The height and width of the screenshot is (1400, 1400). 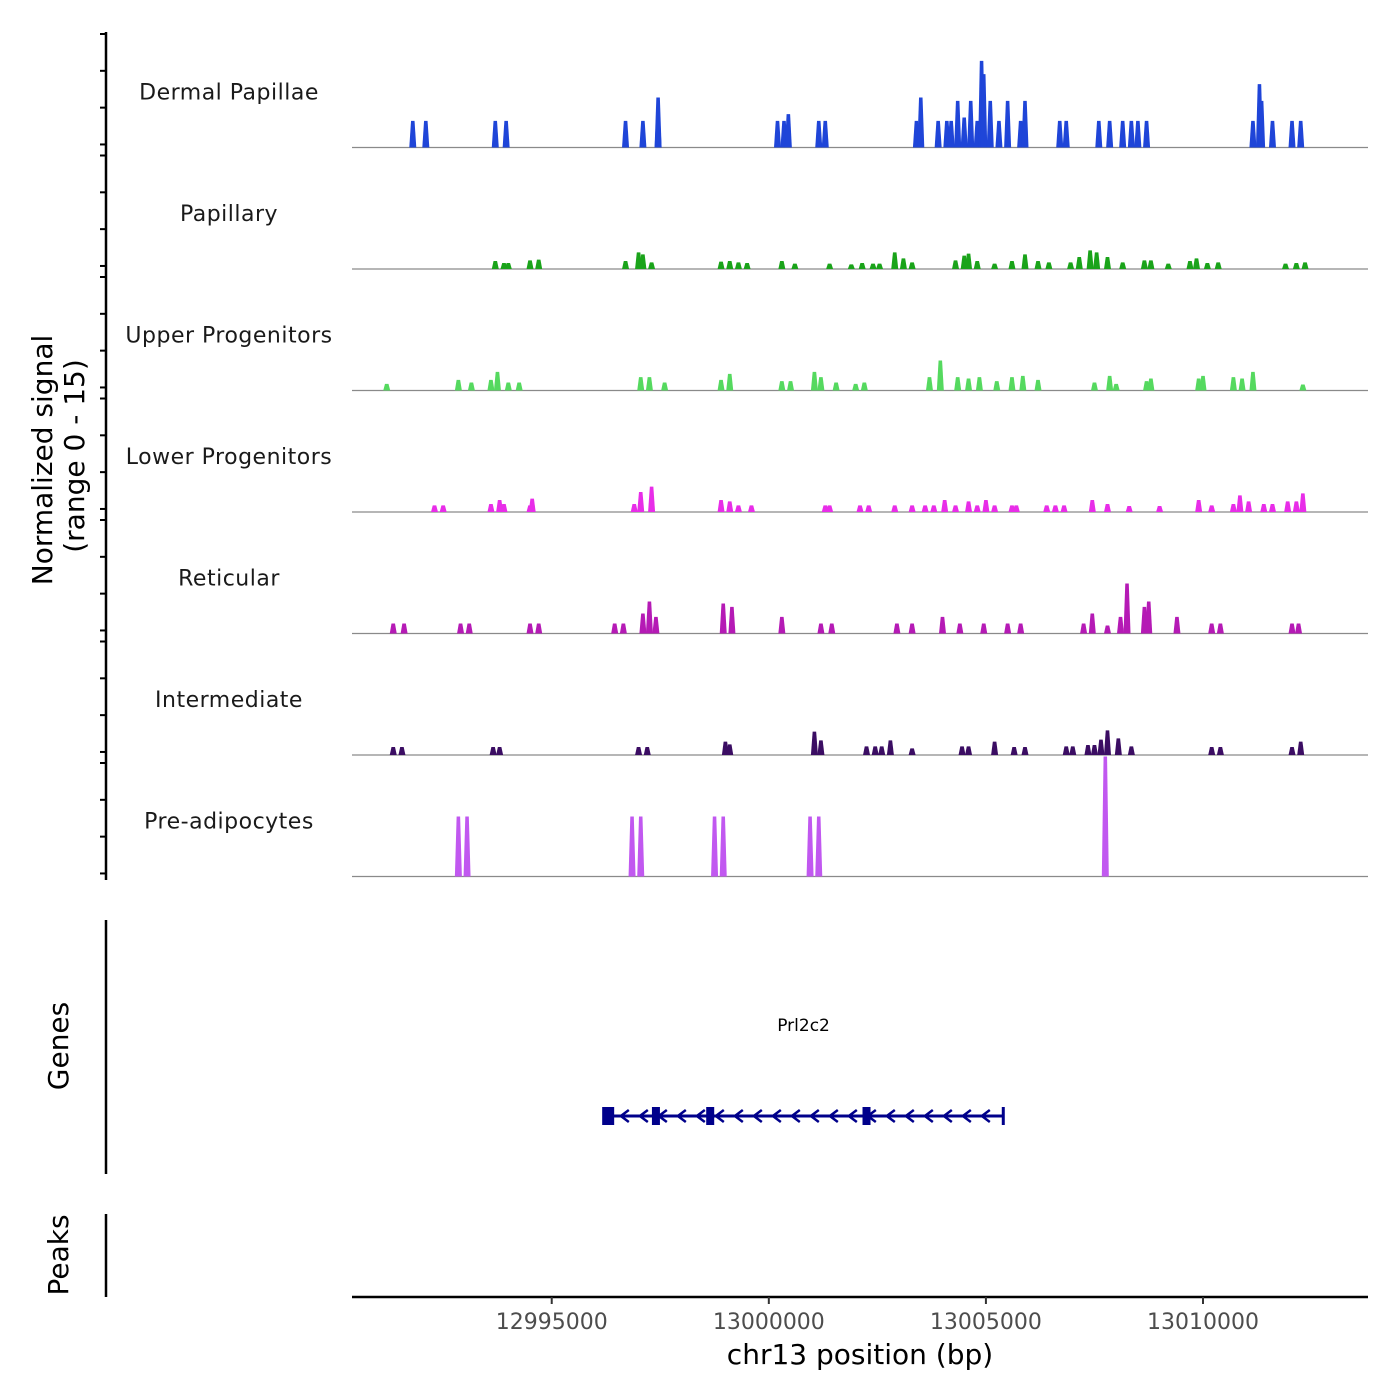 What do you see at coordinates (229, 457) in the screenshot?
I see `track-label: Lower Progenitors` at bounding box center [229, 457].